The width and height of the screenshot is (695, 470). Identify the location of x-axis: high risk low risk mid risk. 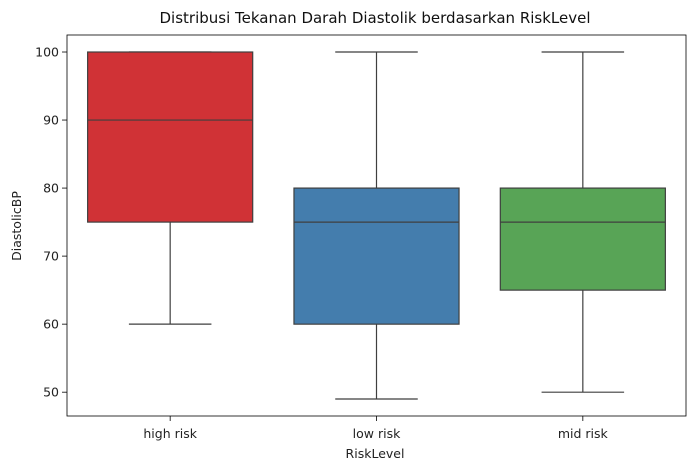
(375, 428).